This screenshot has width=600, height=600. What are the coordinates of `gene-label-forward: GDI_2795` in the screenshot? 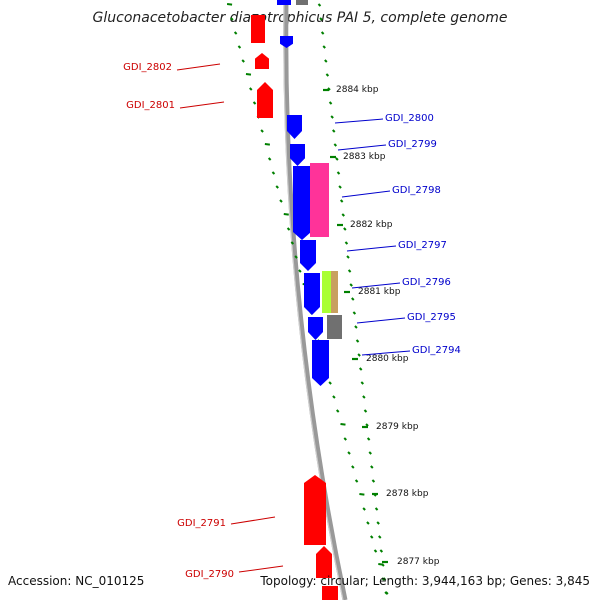 It's located at (431, 317).